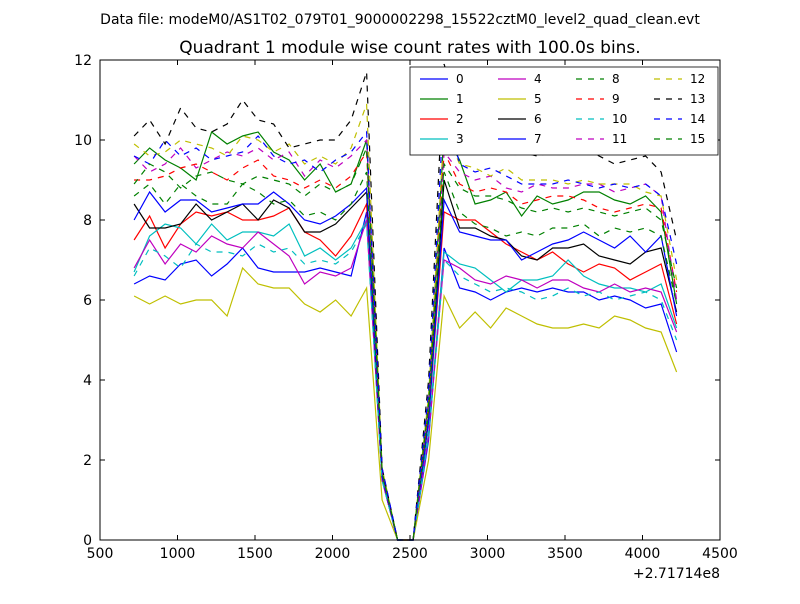 Image resolution: width=800 pixels, height=604 pixels. I want to click on legend-label-9: 9, so click(616, 99).